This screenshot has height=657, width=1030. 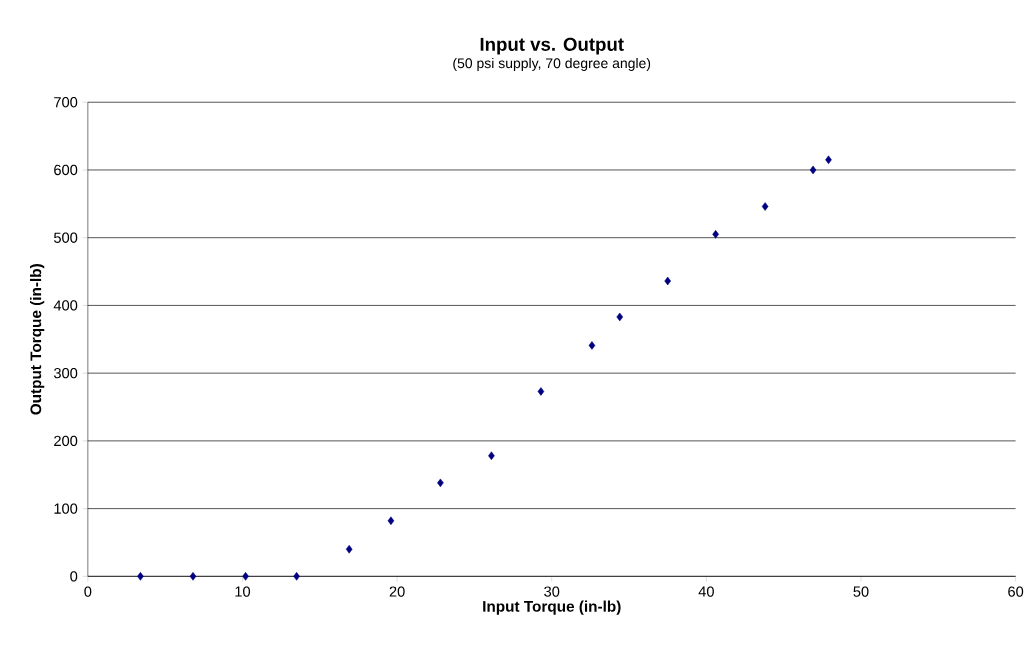 What do you see at coordinates (66, 440) in the screenshot?
I see `y-tick-label: 200` at bounding box center [66, 440].